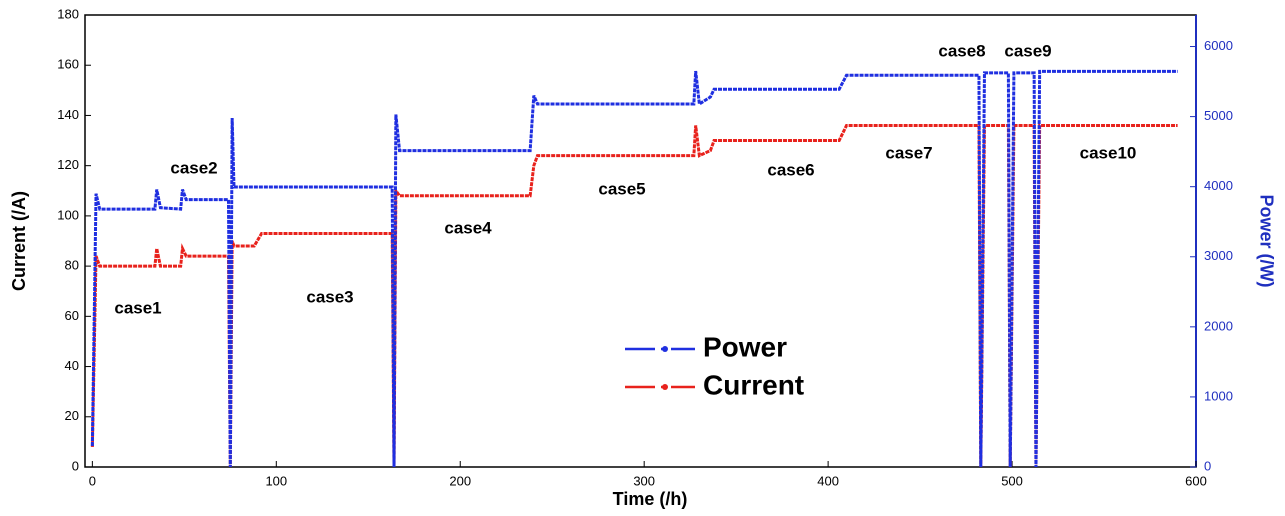  What do you see at coordinates (137, 307) in the screenshot?
I see `annotation: case1` at bounding box center [137, 307].